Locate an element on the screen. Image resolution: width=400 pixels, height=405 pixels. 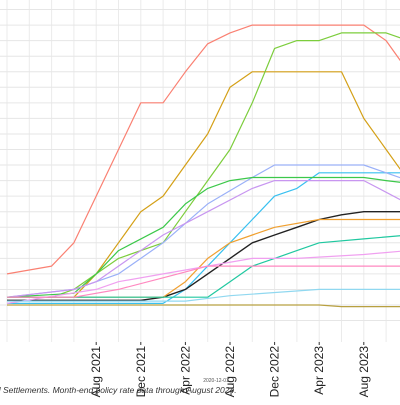
x-tick-label: Dec 2022 is located at coordinates (275, 372).